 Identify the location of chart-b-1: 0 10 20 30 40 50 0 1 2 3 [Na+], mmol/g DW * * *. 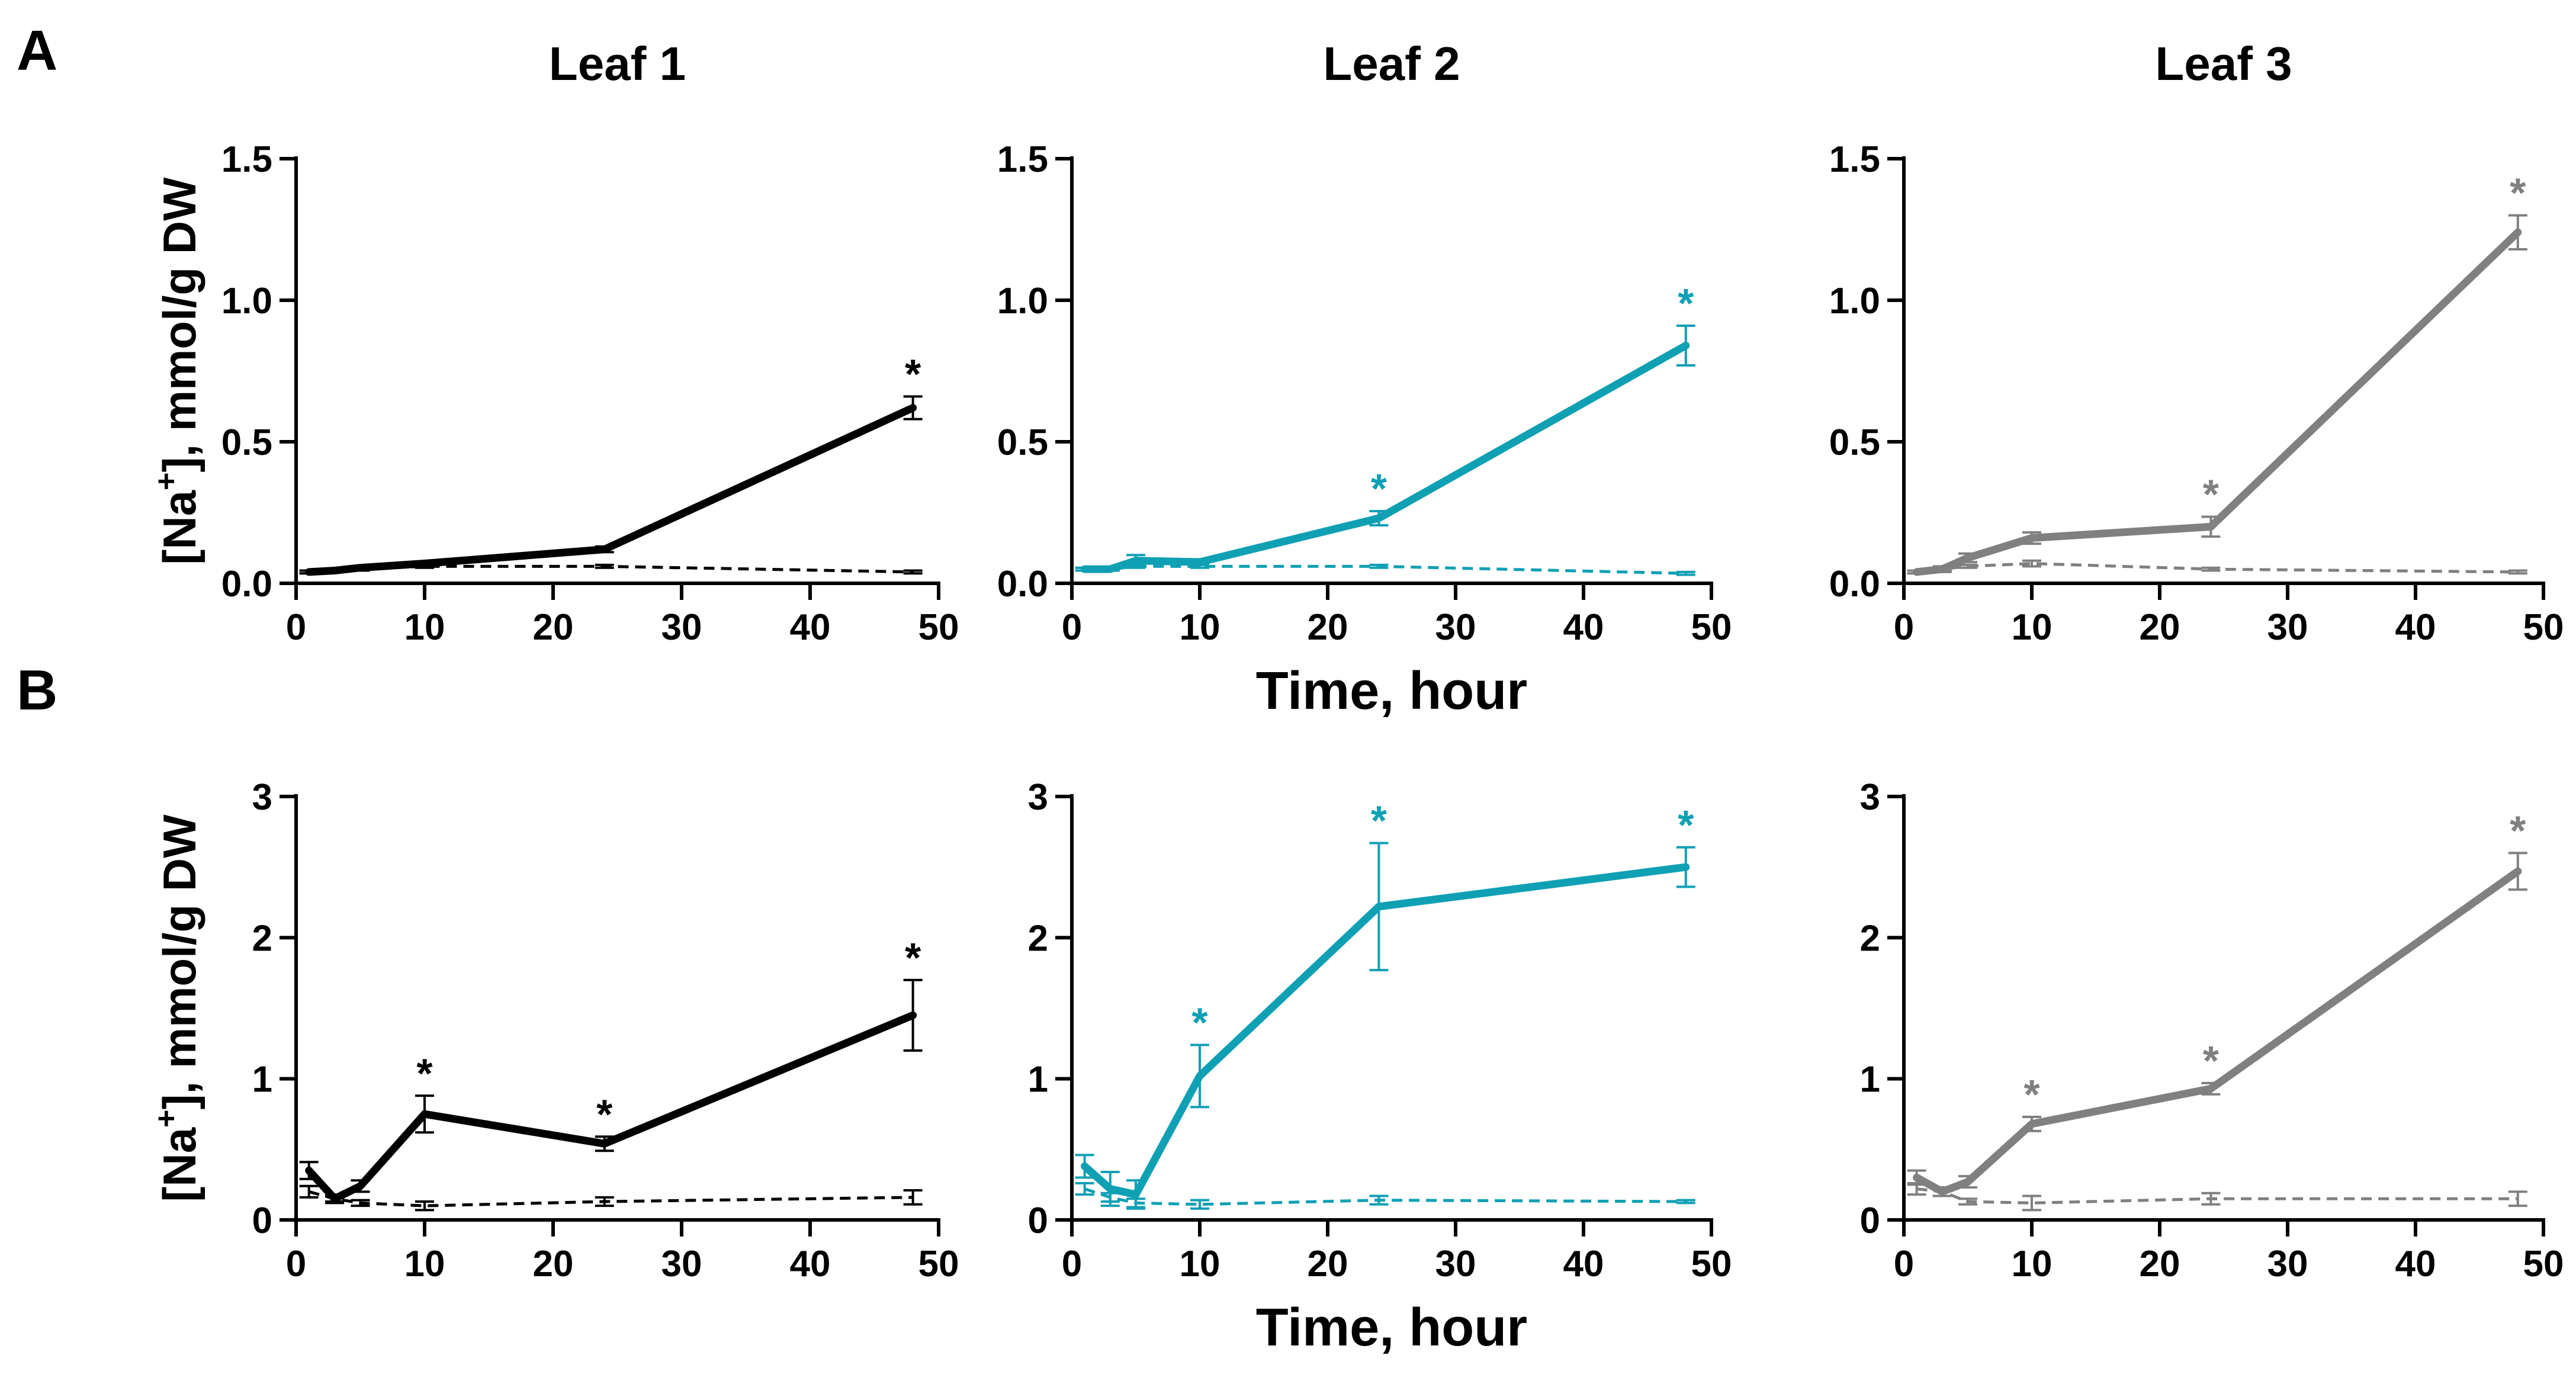
(554, 1030).